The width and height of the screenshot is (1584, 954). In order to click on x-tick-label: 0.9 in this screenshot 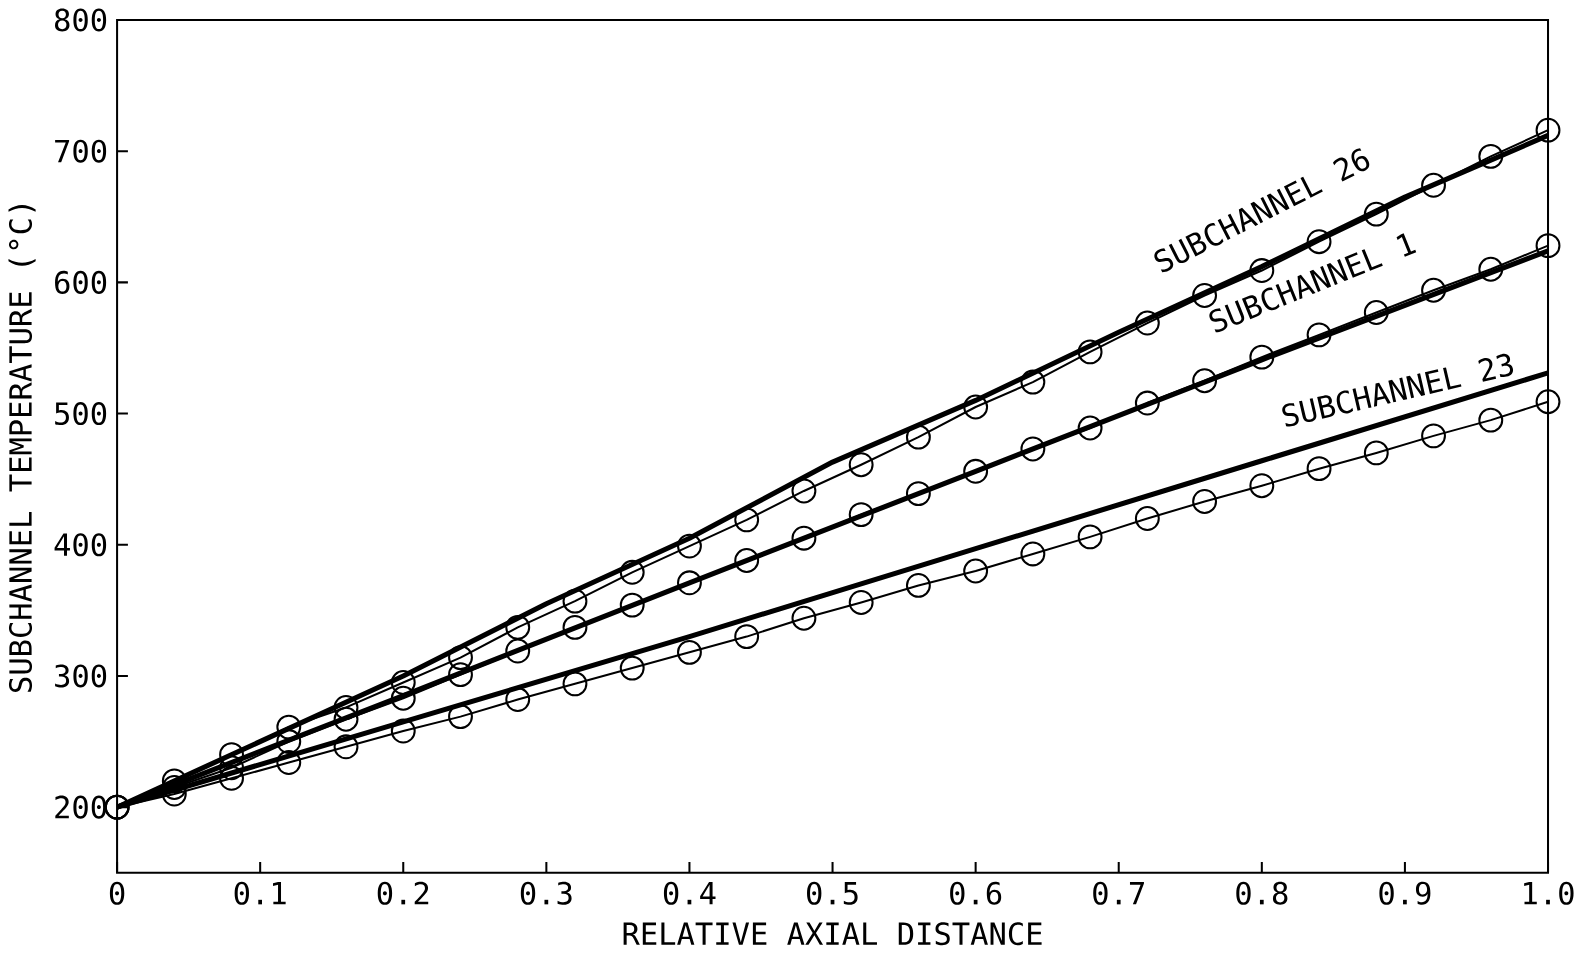, I will do `click(1405, 893)`.